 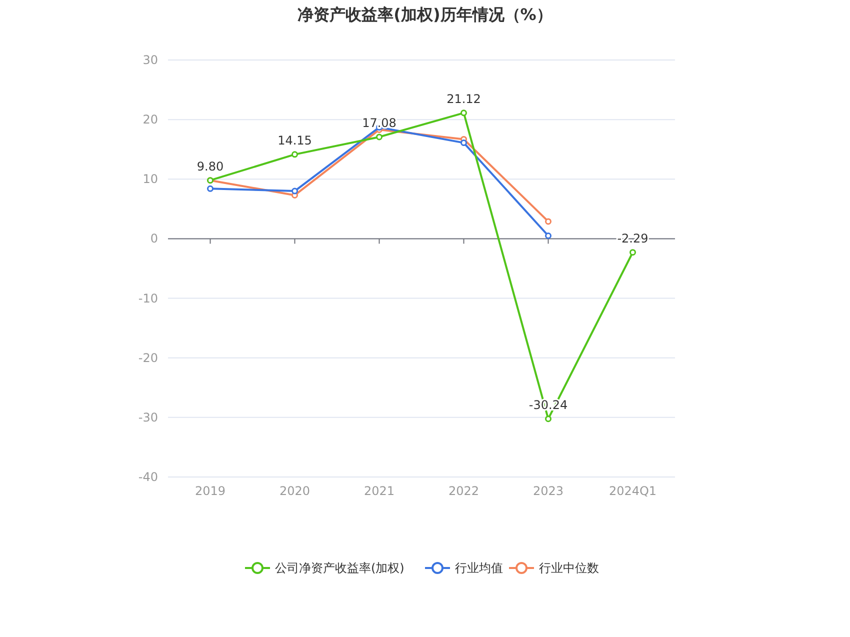 I want to click on x-tick-label: 2023, so click(x=548, y=491).